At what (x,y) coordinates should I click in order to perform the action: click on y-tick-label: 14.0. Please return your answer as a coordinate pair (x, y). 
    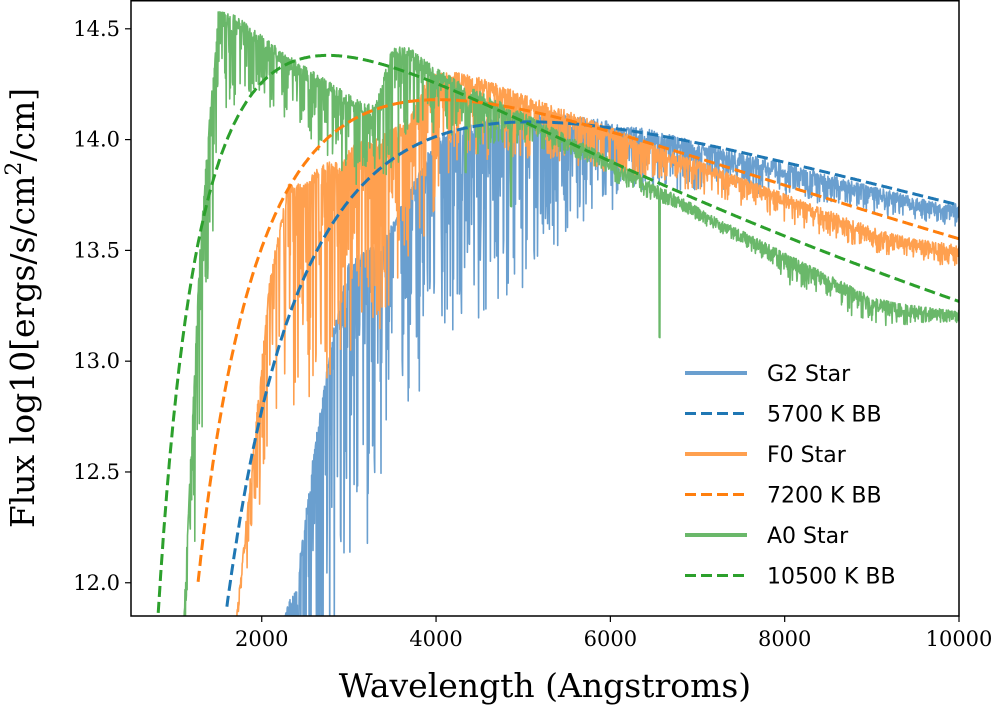
    Looking at the image, I should click on (96, 140).